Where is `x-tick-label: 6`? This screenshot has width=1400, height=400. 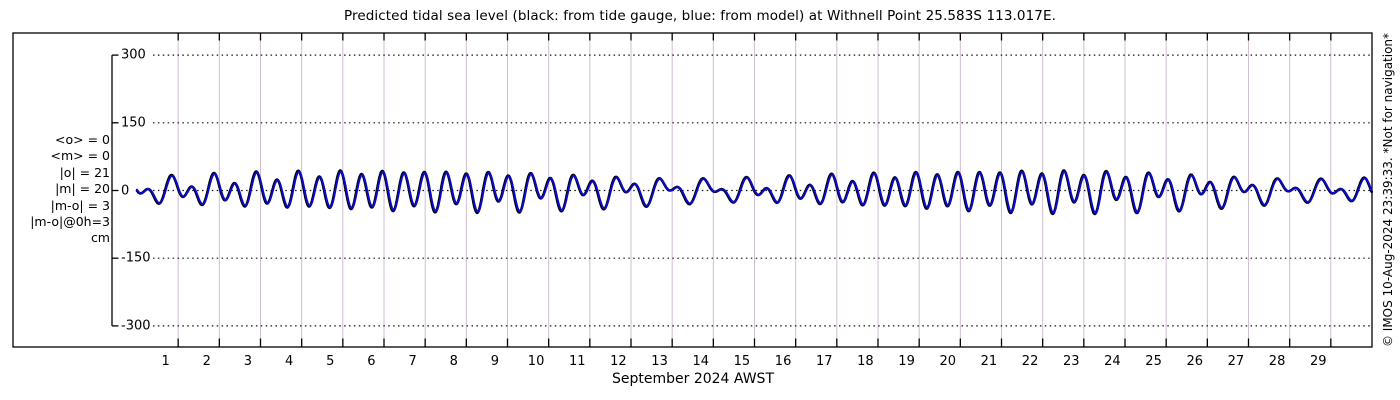
x-tick-label: 6 is located at coordinates (371, 361).